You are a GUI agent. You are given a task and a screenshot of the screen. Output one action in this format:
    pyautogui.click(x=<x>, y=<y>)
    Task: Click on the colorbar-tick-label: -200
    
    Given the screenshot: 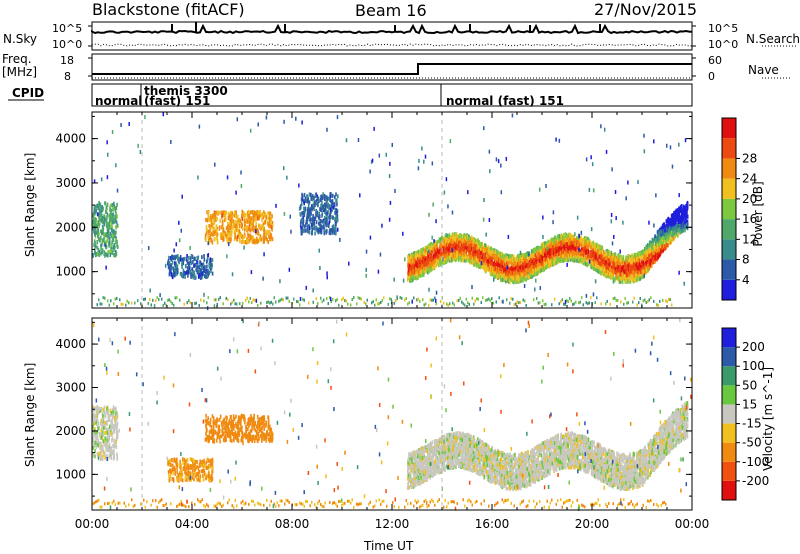 What is the action you would take?
    pyautogui.click(x=755, y=481)
    